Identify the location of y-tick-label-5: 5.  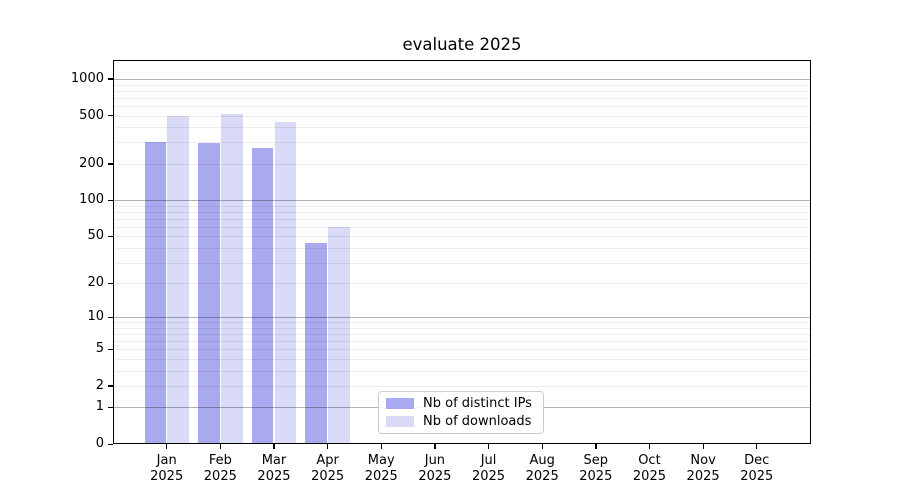
(99, 349).